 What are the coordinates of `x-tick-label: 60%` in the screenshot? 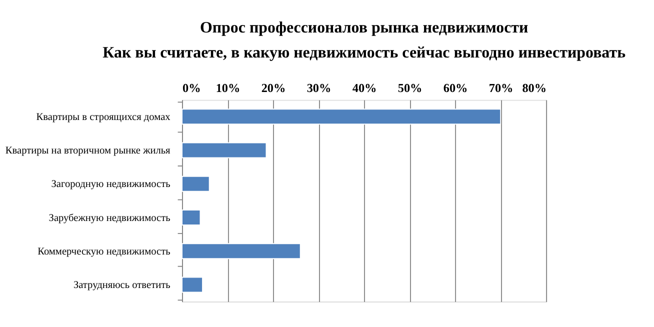 It's located at (455, 87).